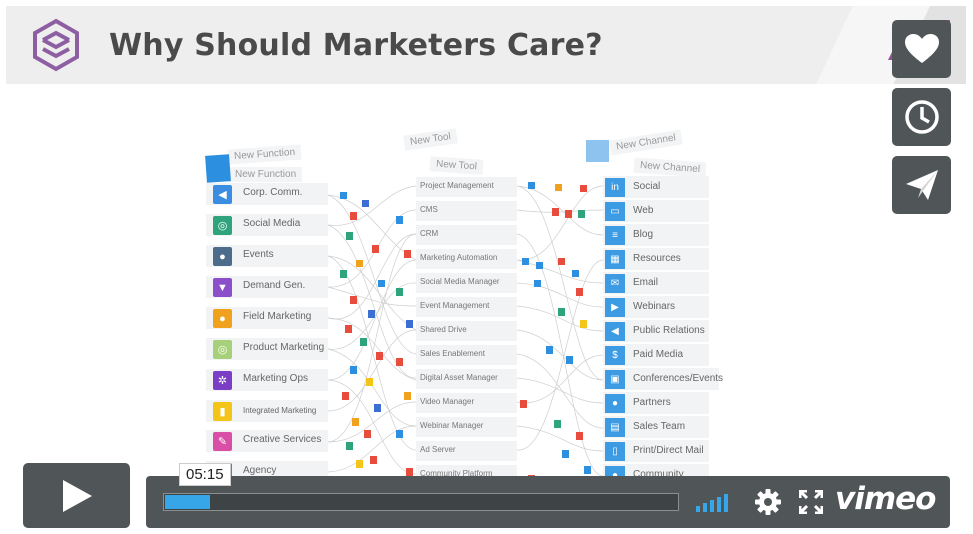 The image size is (973, 534). Describe the element at coordinates (466, 187) in the screenshot. I see `tool-card: Project Management` at that location.